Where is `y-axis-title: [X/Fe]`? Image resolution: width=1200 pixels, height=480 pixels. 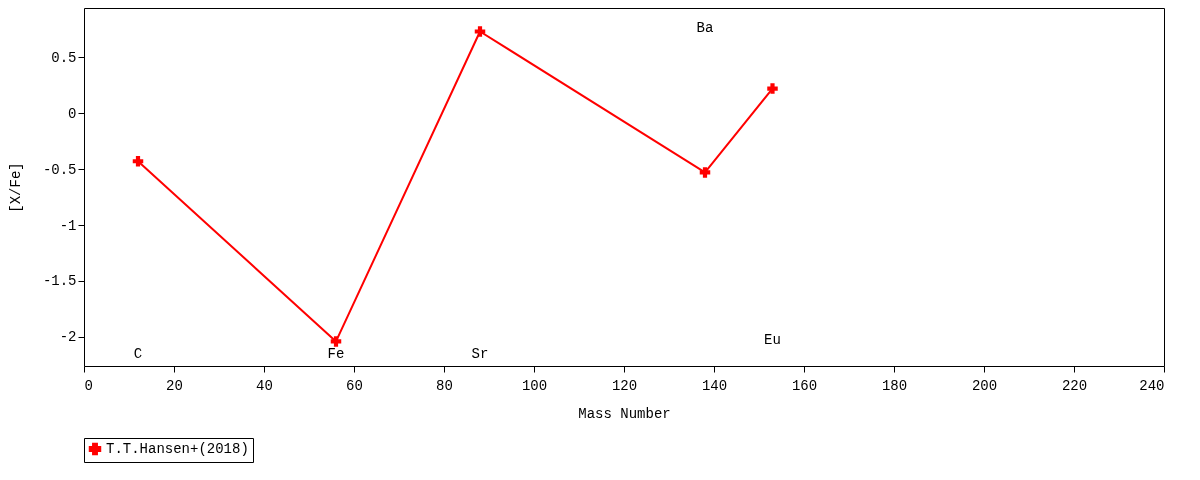 y-axis-title: [X/Fe] is located at coordinates (15, 187).